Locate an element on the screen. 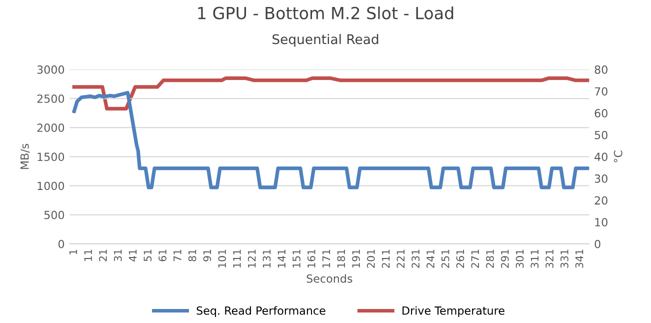 This screenshot has height=323, width=651. chart-title: 1 GPU - Bottom M.2 Slot - Load is located at coordinates (326, 13).